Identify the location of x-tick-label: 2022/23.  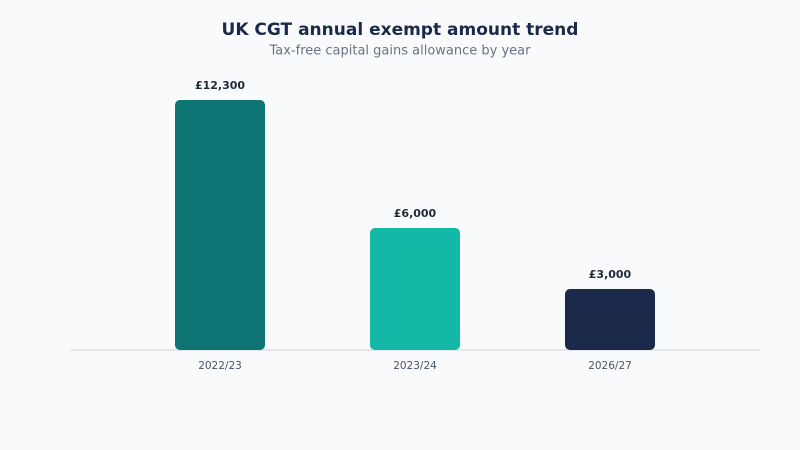
(220, 366).